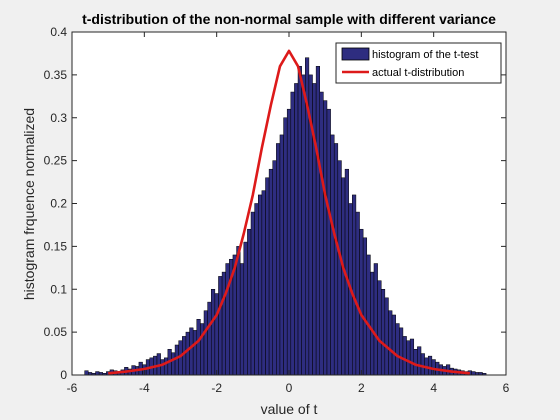 The height and width of the screenshot is (420, 560). What do you see at coordinates (56, 246) in the screenshot?
I see `y-tick-label: 0.15` at bounding box center [56, 246].